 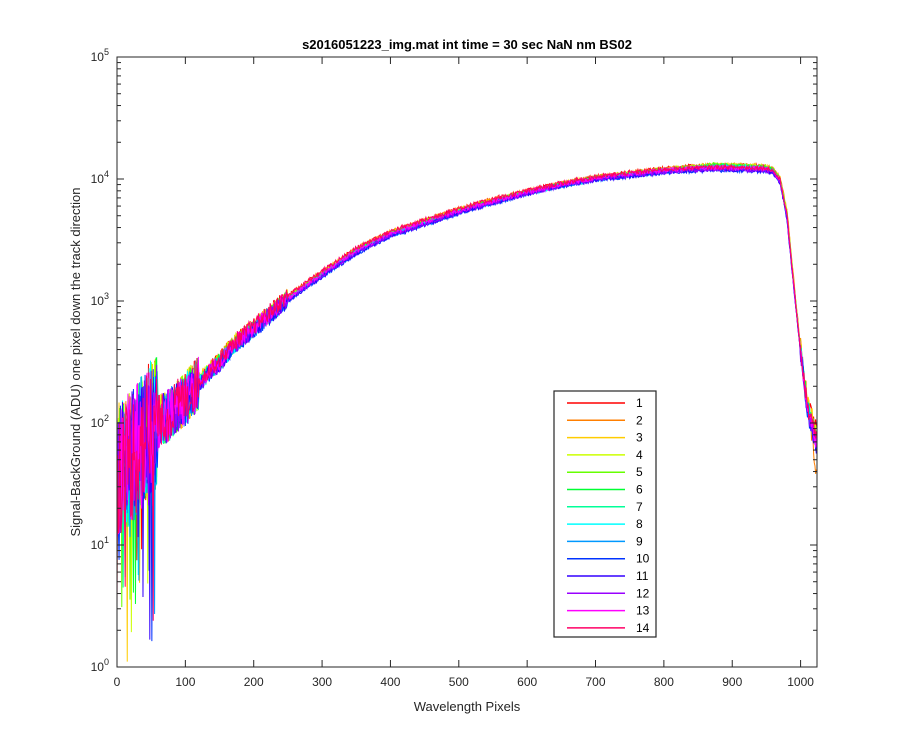 I want to click on x-tick-label: 100, so click(x=185, y=682).